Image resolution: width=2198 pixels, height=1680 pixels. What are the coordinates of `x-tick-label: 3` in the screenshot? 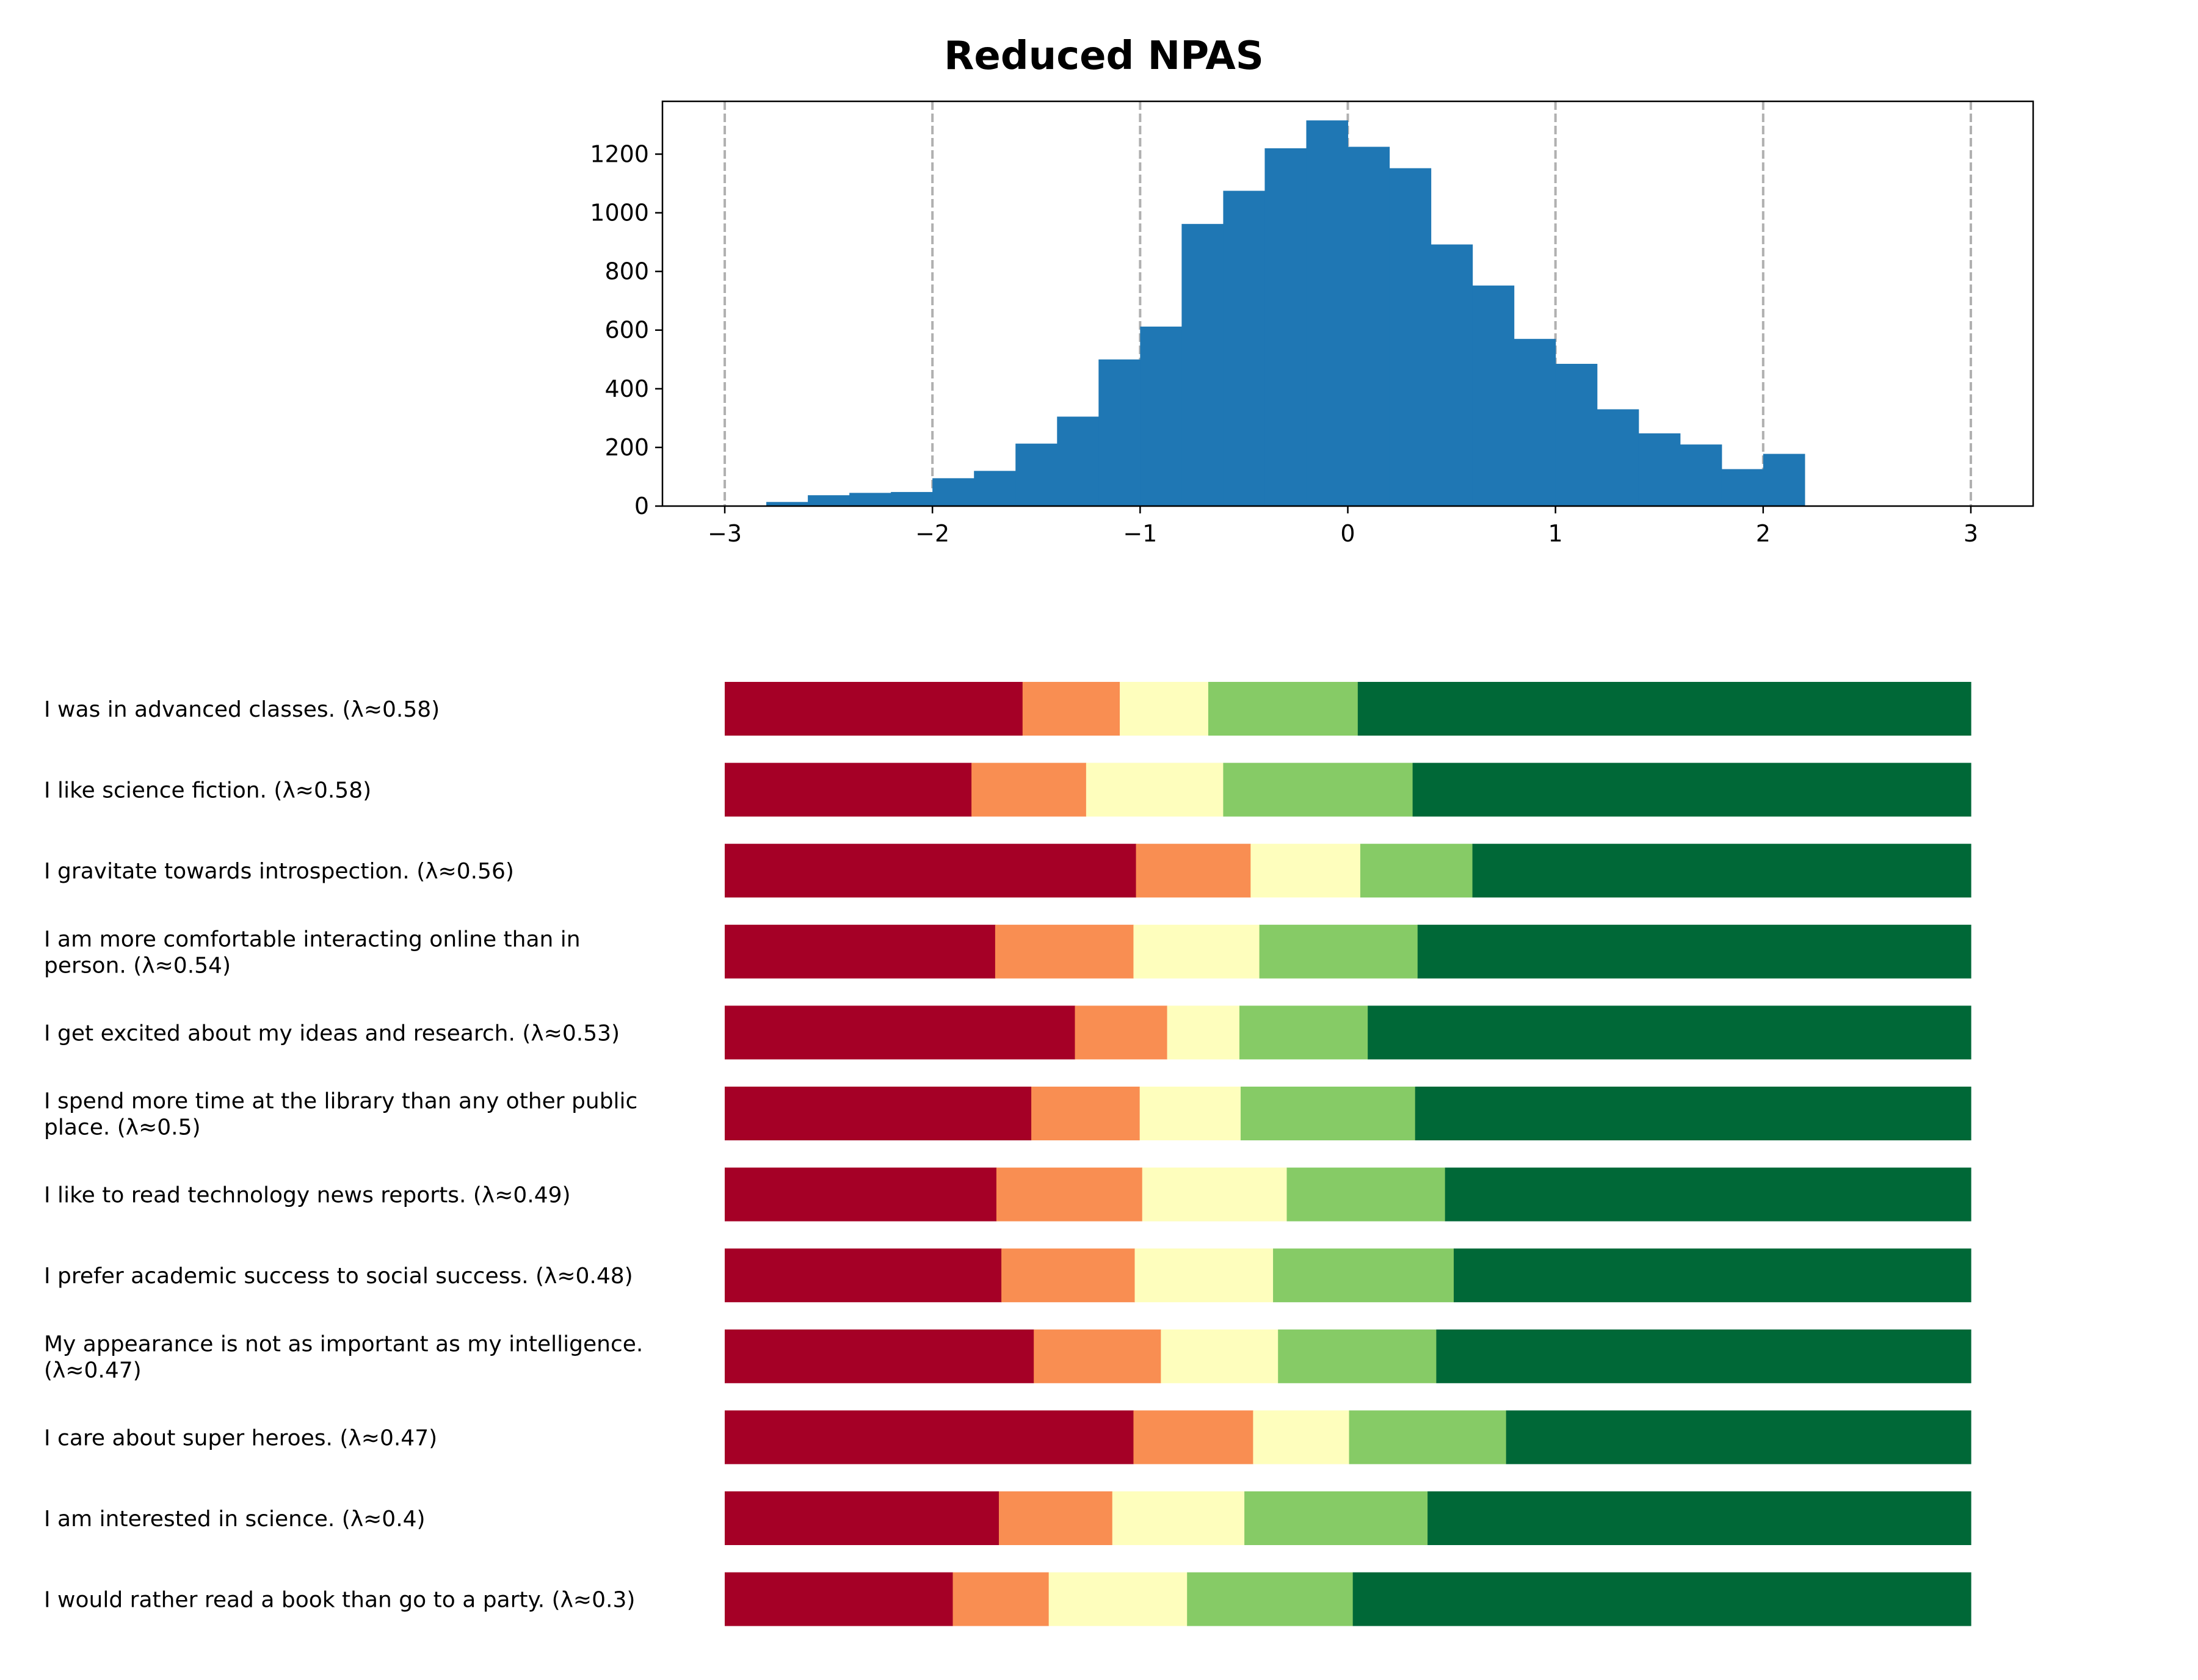 It's located at (1971, 533).